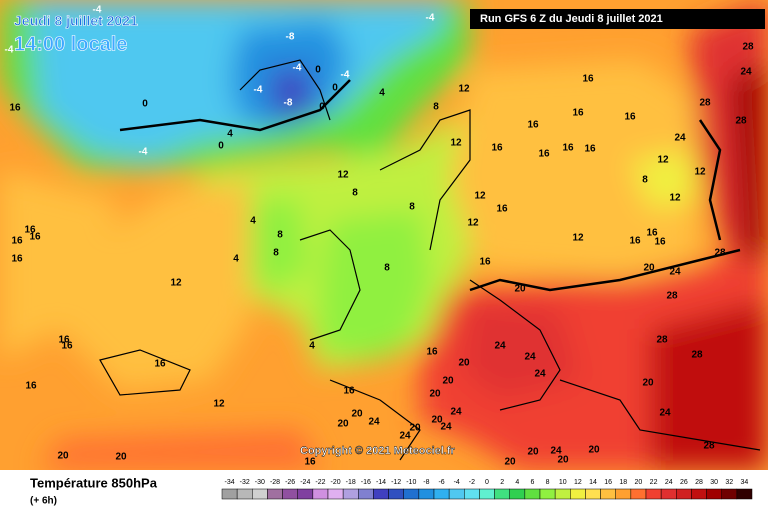  Describe the element at coordinates (411, 482) in the screenshot. I see `scale-label: -10` at that location.